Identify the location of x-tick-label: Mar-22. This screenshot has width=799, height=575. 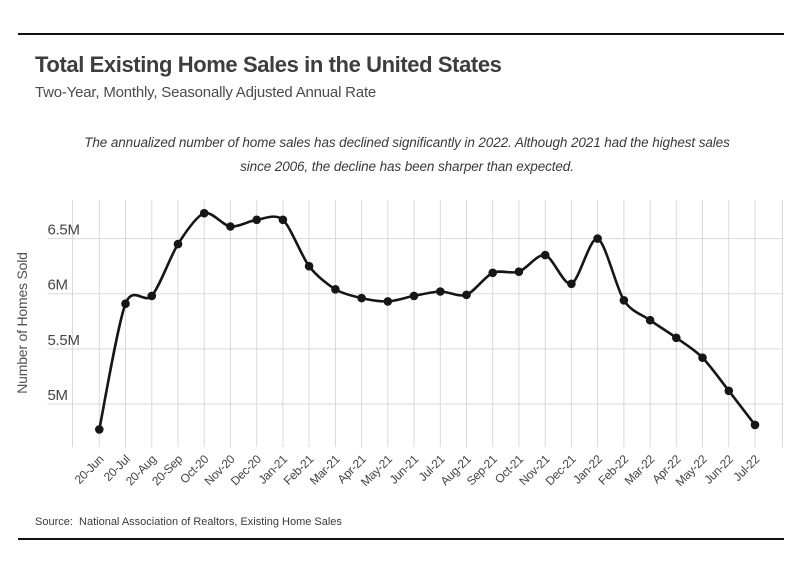
(640, 470).